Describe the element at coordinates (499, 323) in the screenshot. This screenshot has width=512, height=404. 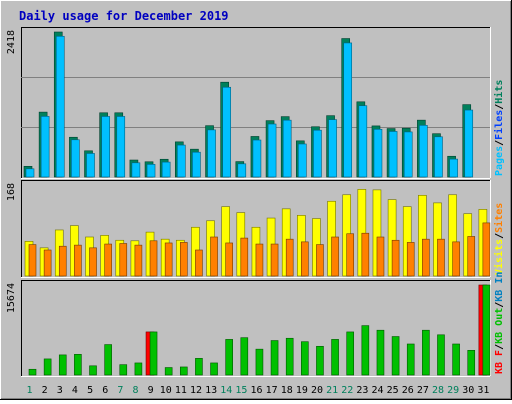
I see `panel-legend: KB F/KB Out/KB In` at that location.